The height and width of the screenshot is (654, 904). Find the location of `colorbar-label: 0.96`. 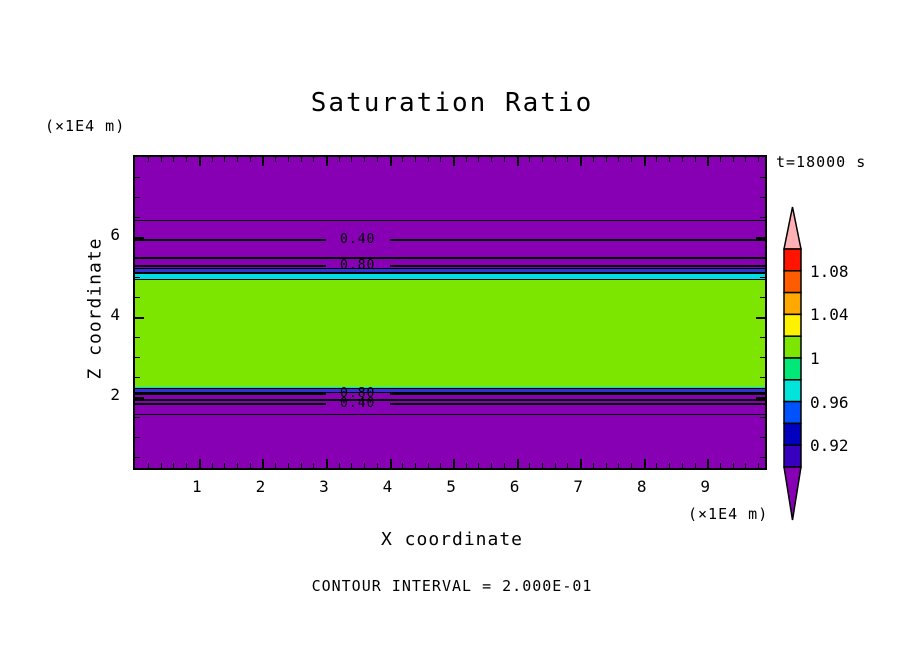

colorbar-label: 0.96 is located at coordinates (829, 402).